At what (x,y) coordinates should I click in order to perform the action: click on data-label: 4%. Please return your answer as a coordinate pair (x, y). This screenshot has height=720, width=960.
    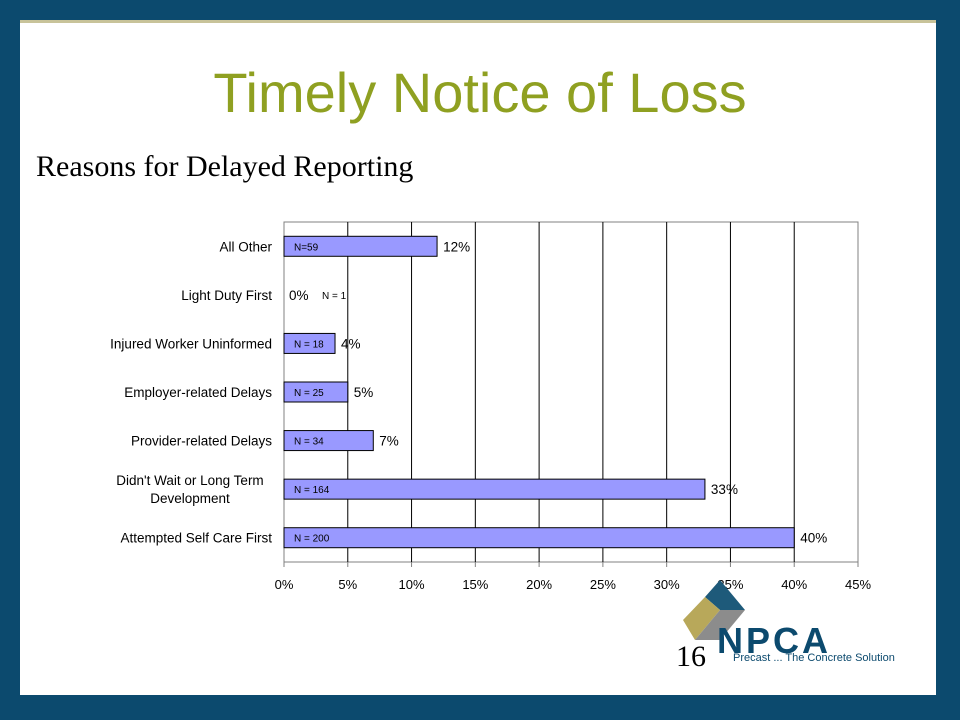
    Looking at the image, I should click on (351, 343).